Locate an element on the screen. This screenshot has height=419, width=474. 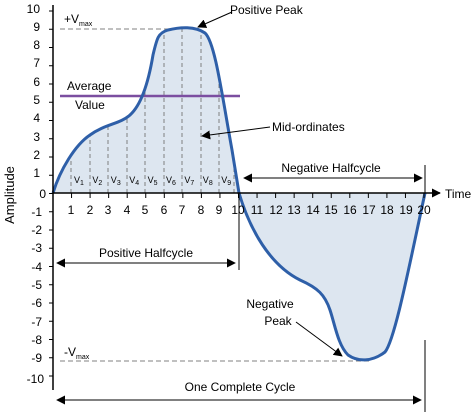
x-tick-marks is located at coordinates (248, 195).